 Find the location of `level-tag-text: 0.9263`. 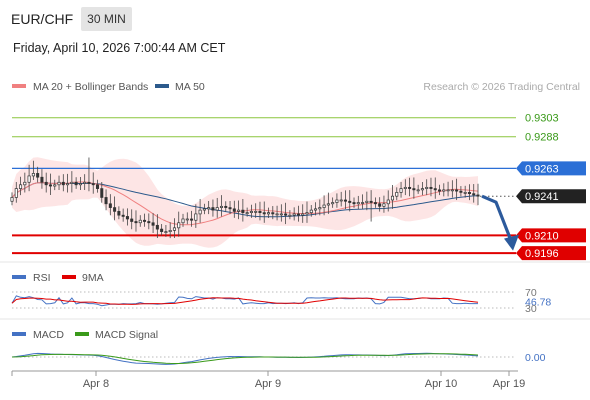

level-tag-text: 0.9263 is located at coordinates (542, 169).